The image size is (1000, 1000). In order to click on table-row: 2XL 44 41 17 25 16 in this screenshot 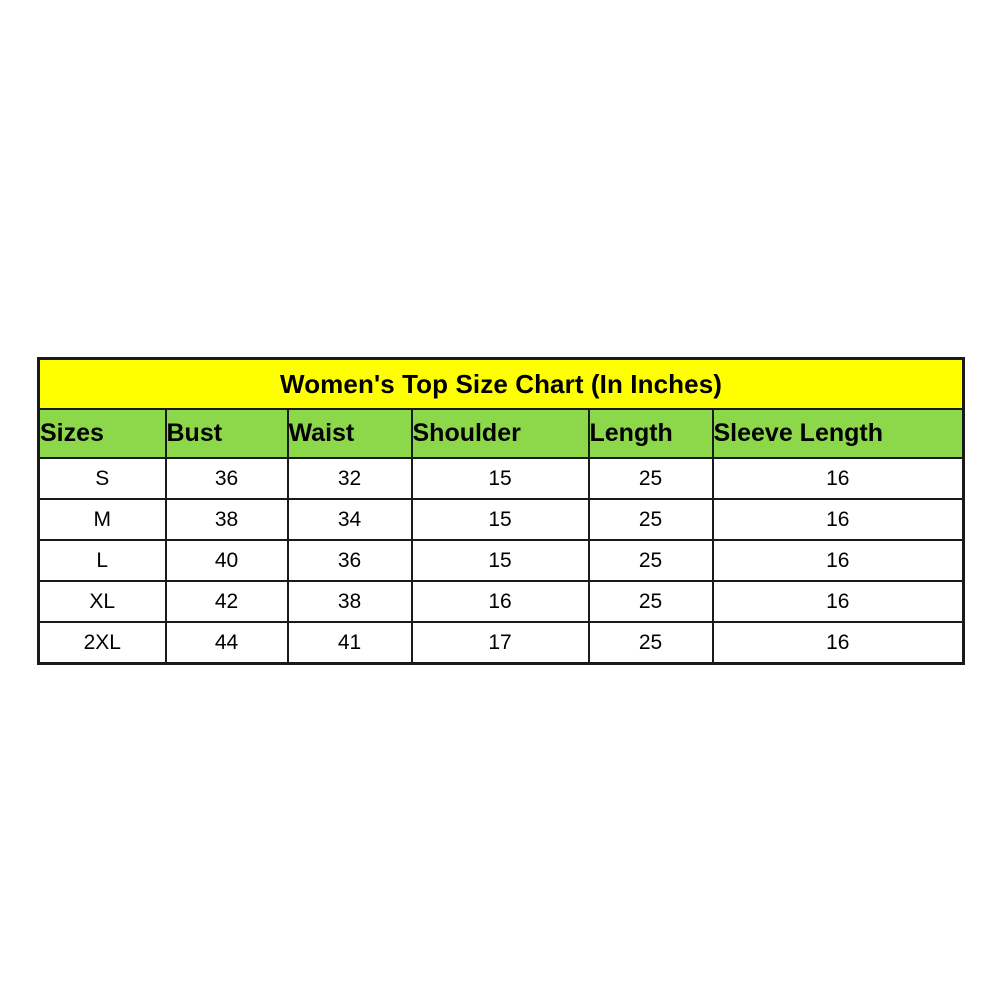, I will do `click(501, 643)`.